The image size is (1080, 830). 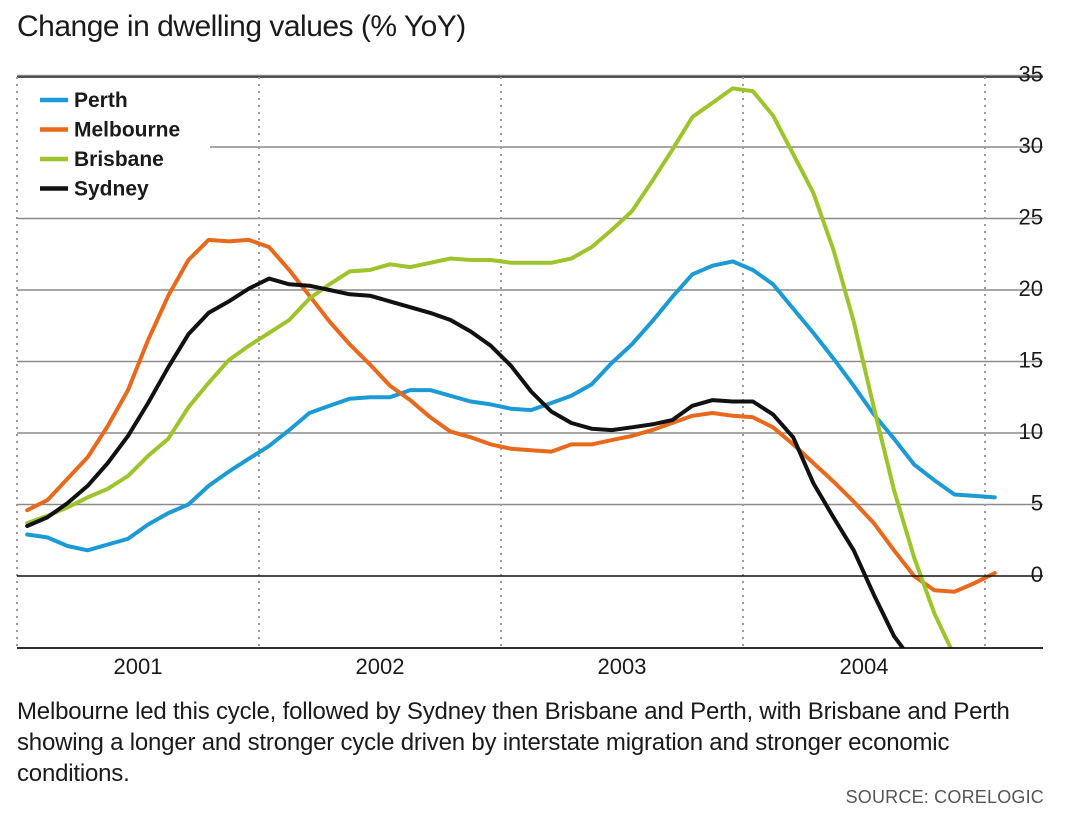 What do you see at coordinates (1031, 431) in the screenshot?
I see `y-tick-label: 10` at bounding box center [1031, 431].